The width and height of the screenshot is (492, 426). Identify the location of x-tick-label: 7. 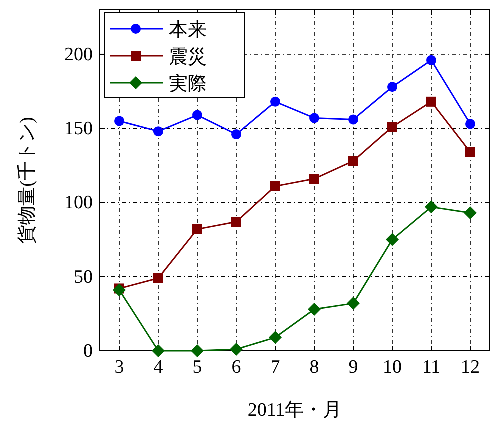
(275, 367).